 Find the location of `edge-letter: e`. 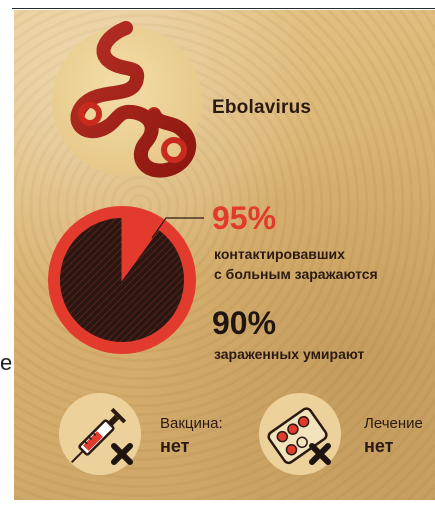

edge-letter: e is located at coordinates (6, 362).